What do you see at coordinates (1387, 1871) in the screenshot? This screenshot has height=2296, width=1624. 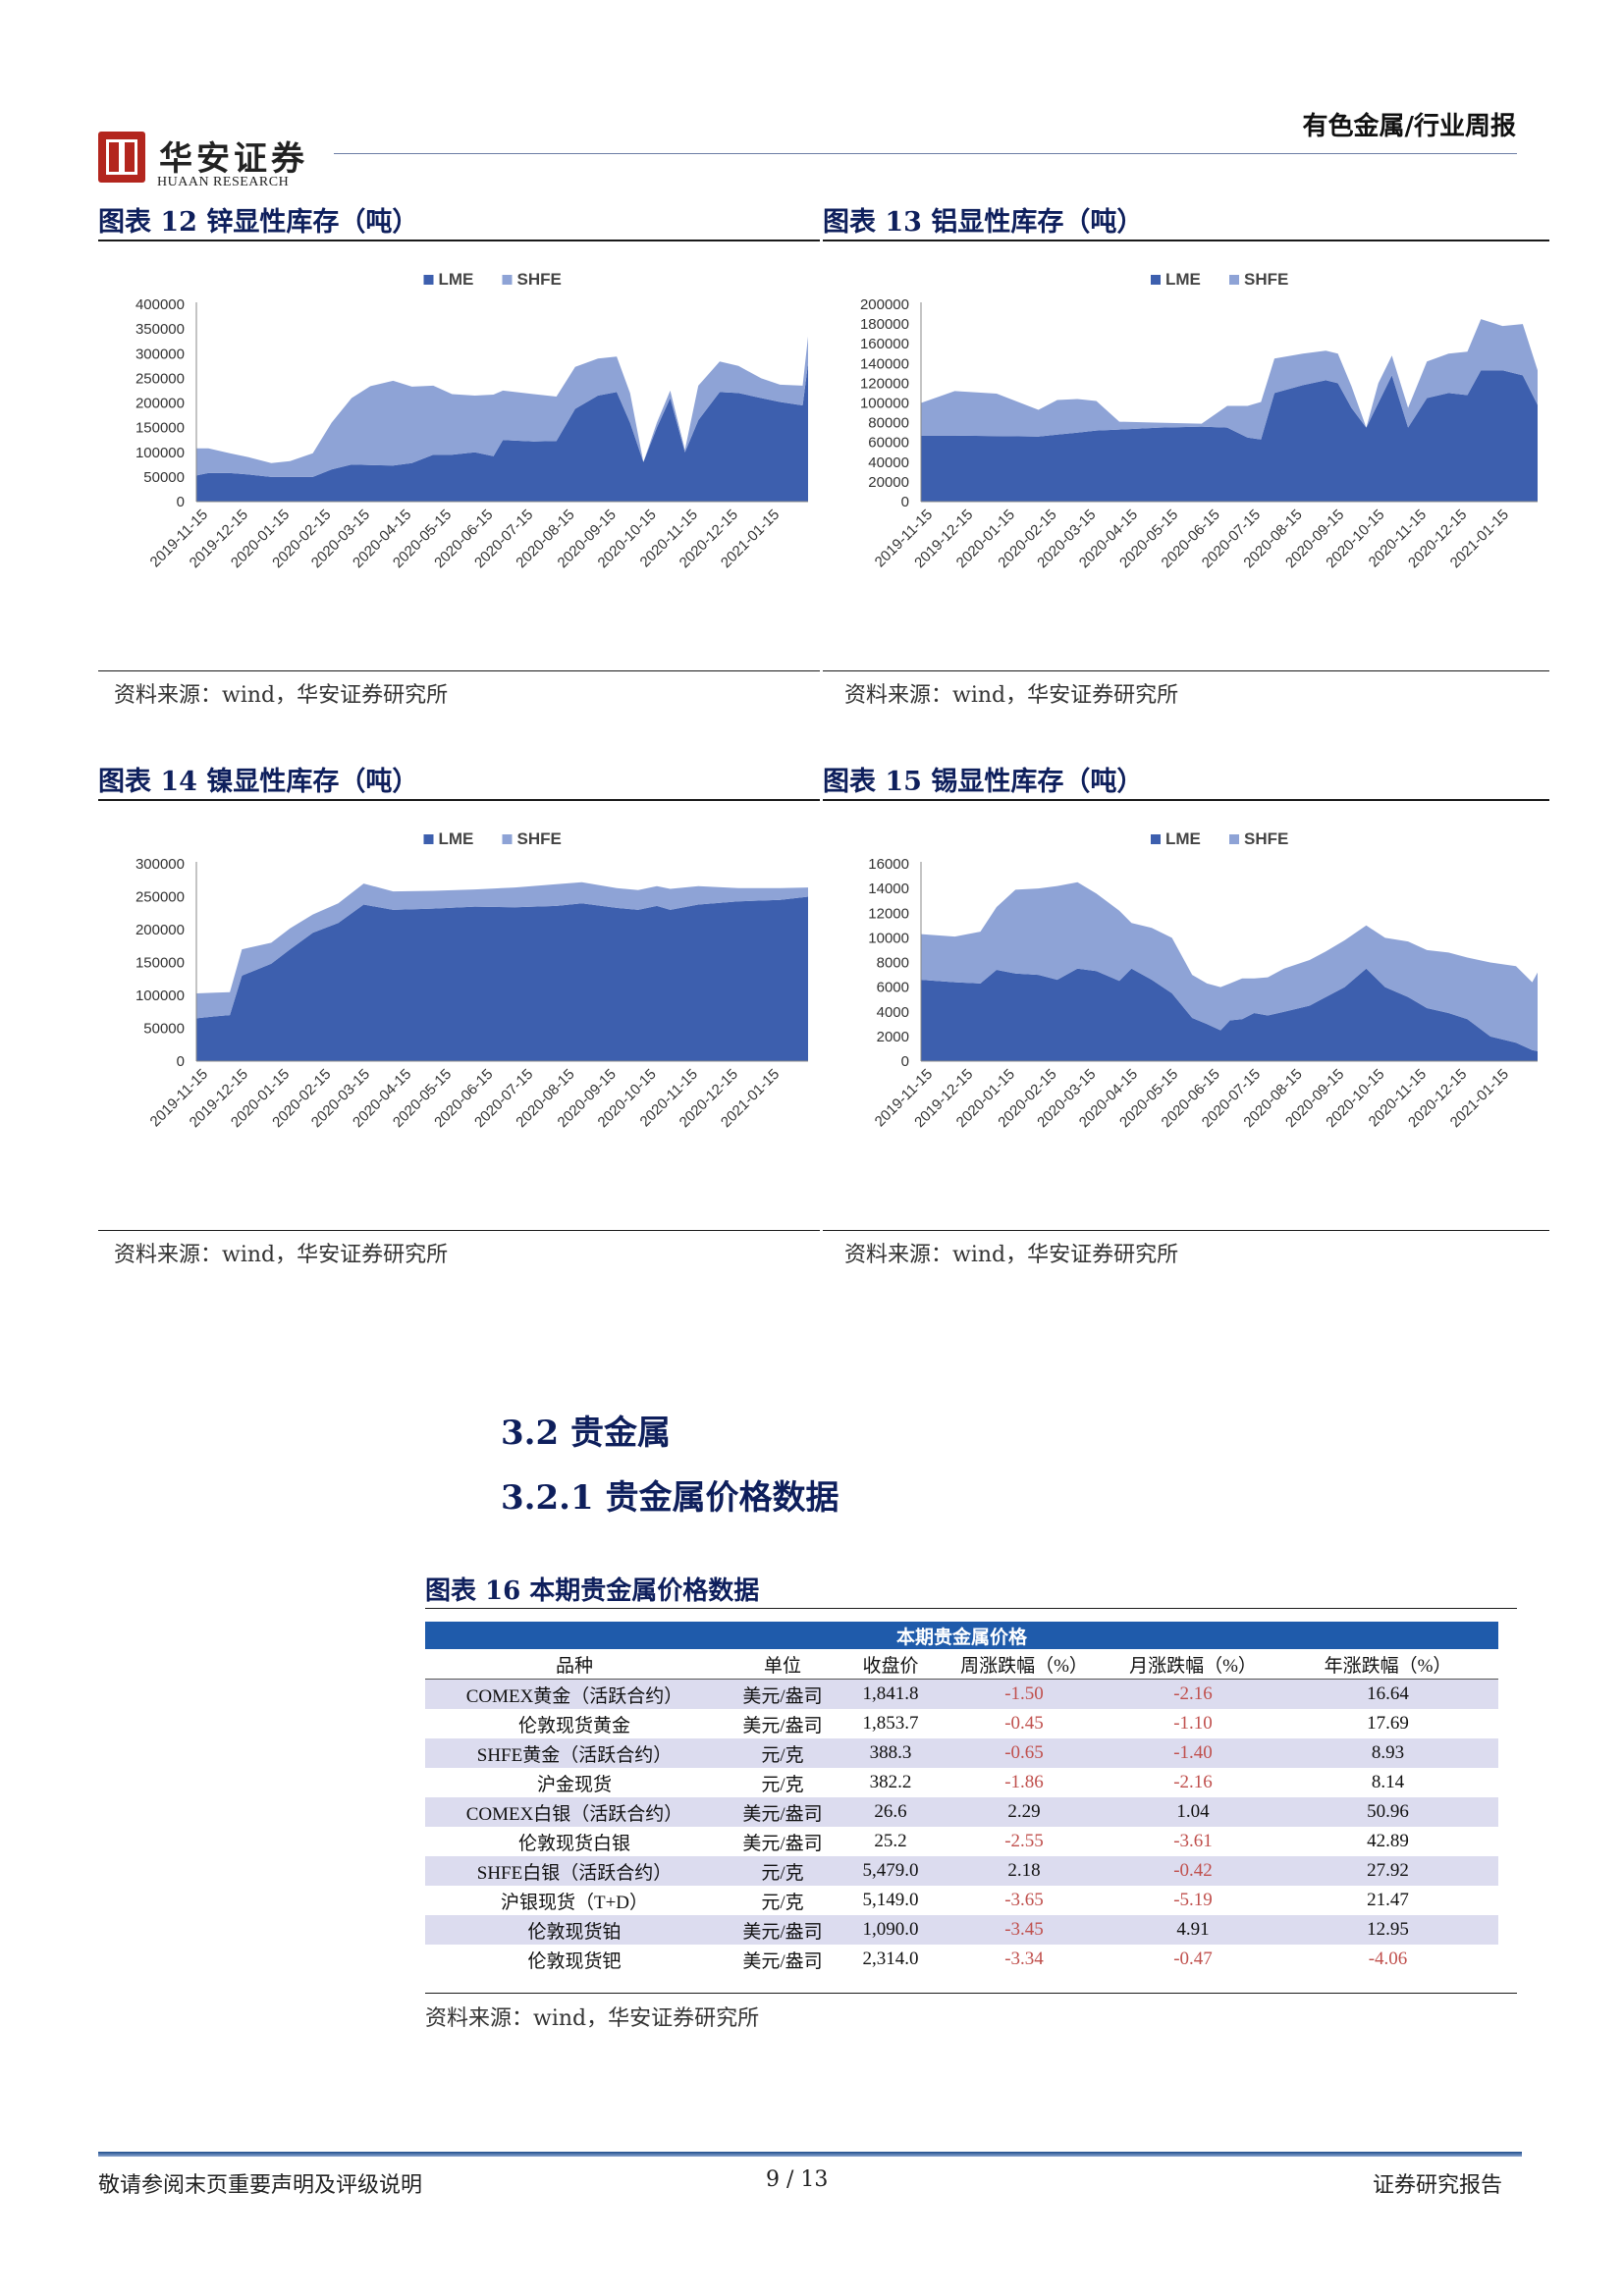 I see `table-cell: 27.92` at bounding box center [1387, 1871].